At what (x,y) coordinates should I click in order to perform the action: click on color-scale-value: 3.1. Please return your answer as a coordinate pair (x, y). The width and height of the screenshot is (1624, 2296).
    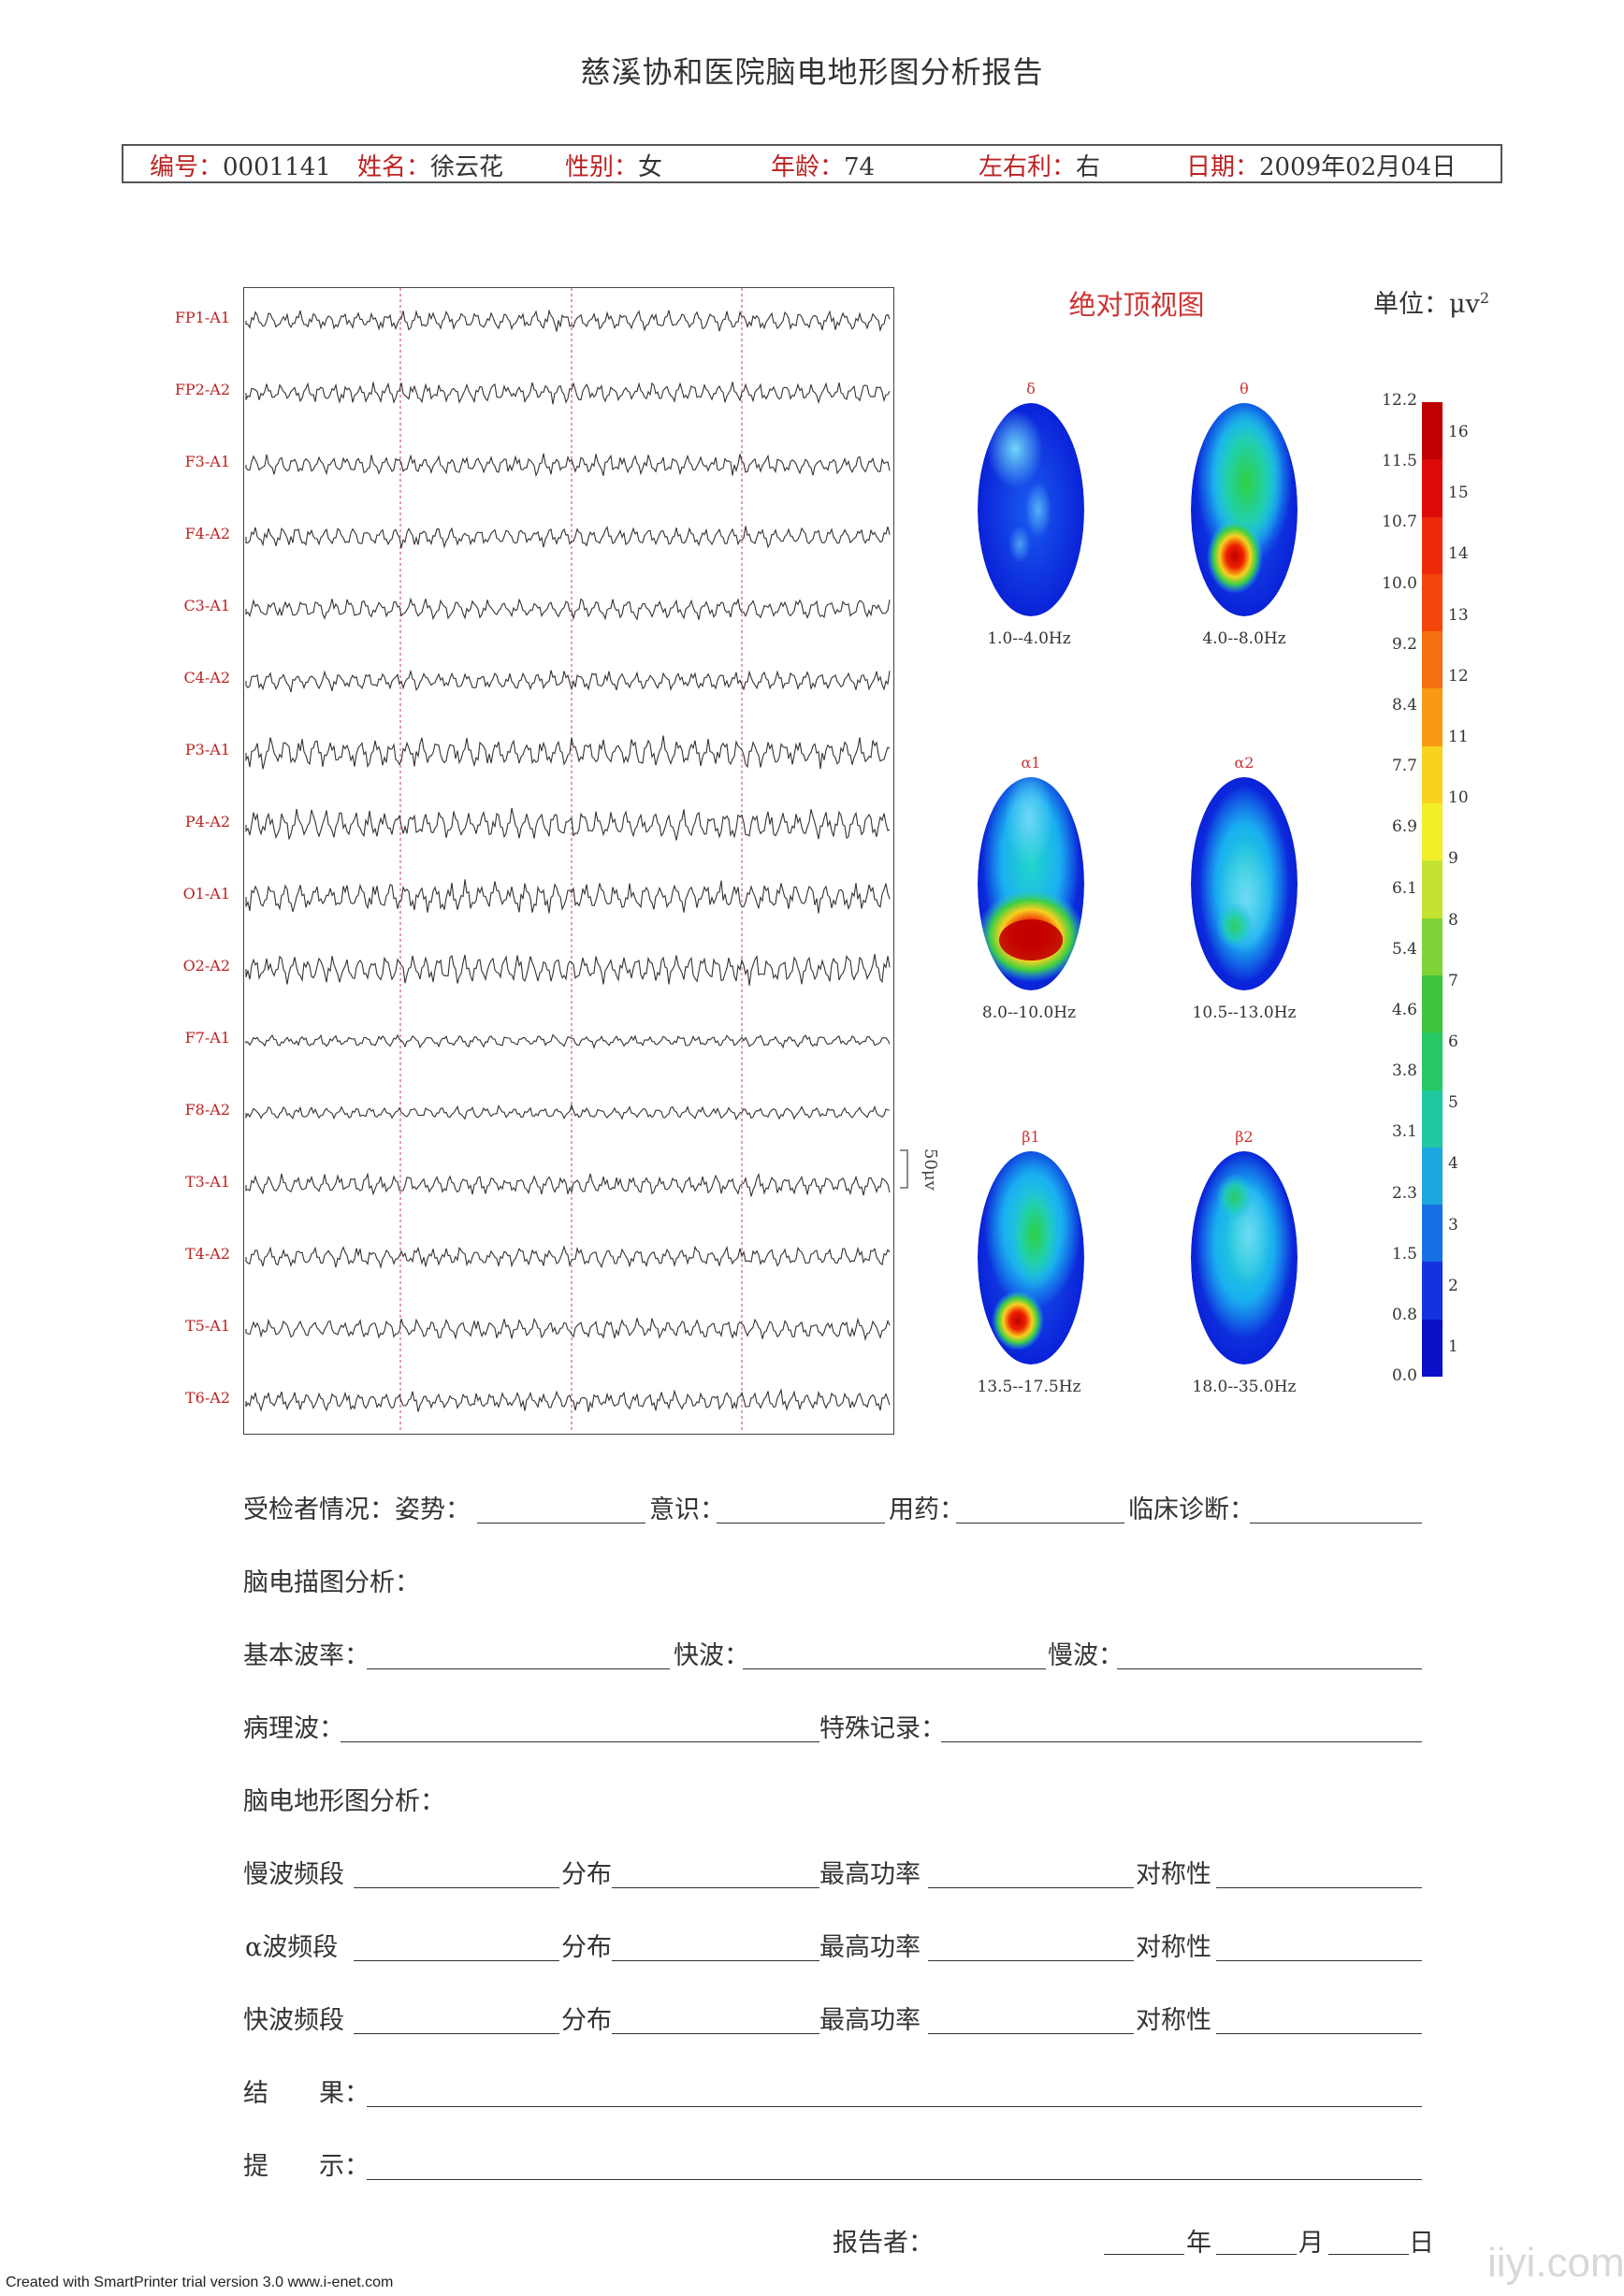
    Looking at the image, I should click on (1404, 1132).